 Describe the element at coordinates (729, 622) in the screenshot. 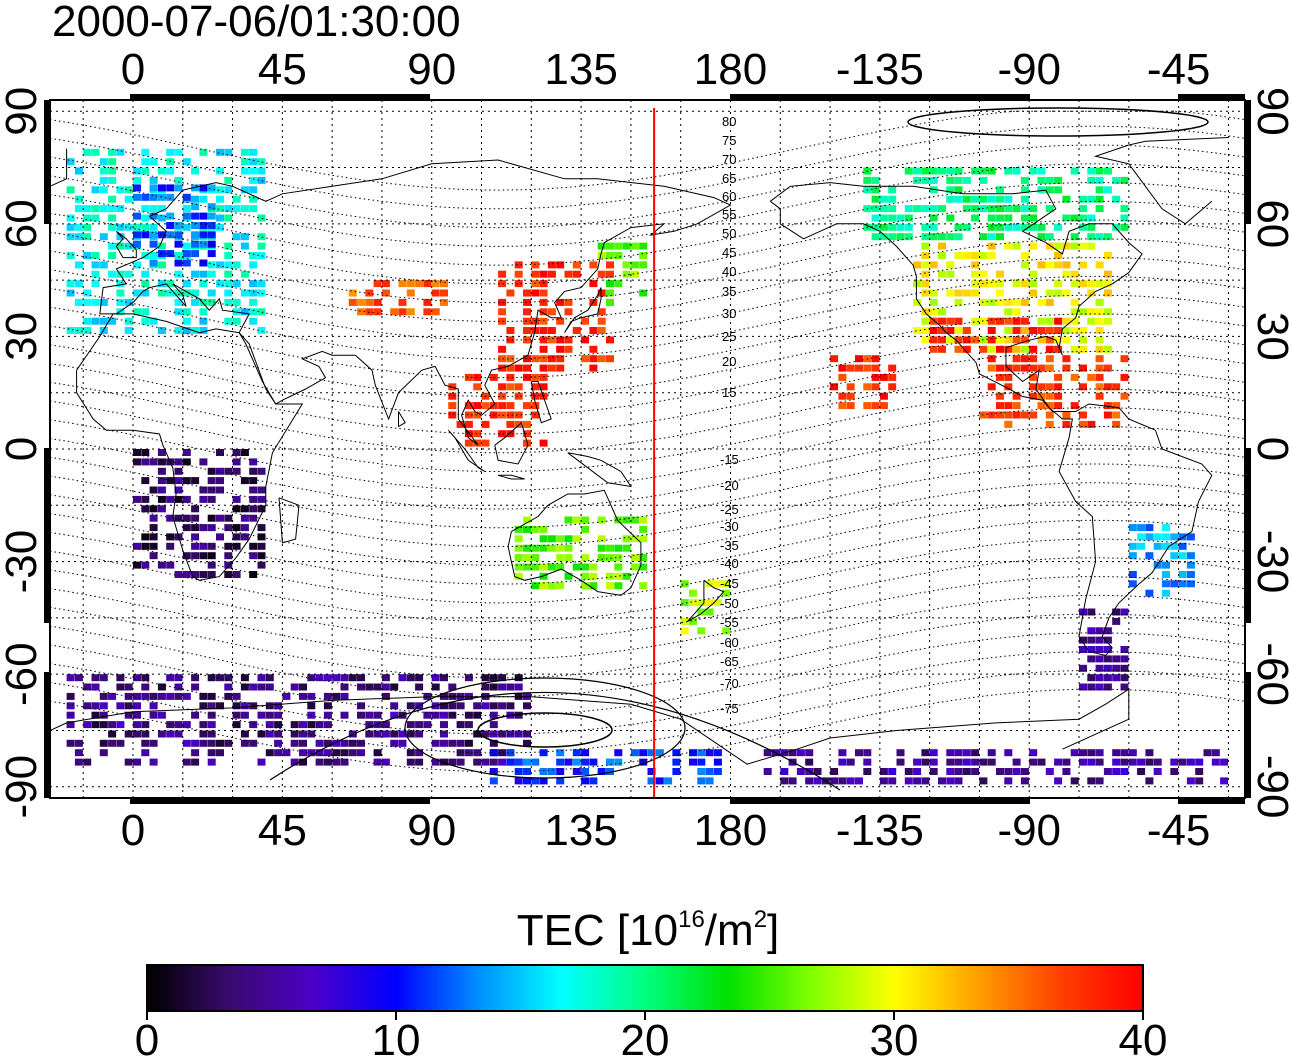

I see `contour-label: -55` at that location.